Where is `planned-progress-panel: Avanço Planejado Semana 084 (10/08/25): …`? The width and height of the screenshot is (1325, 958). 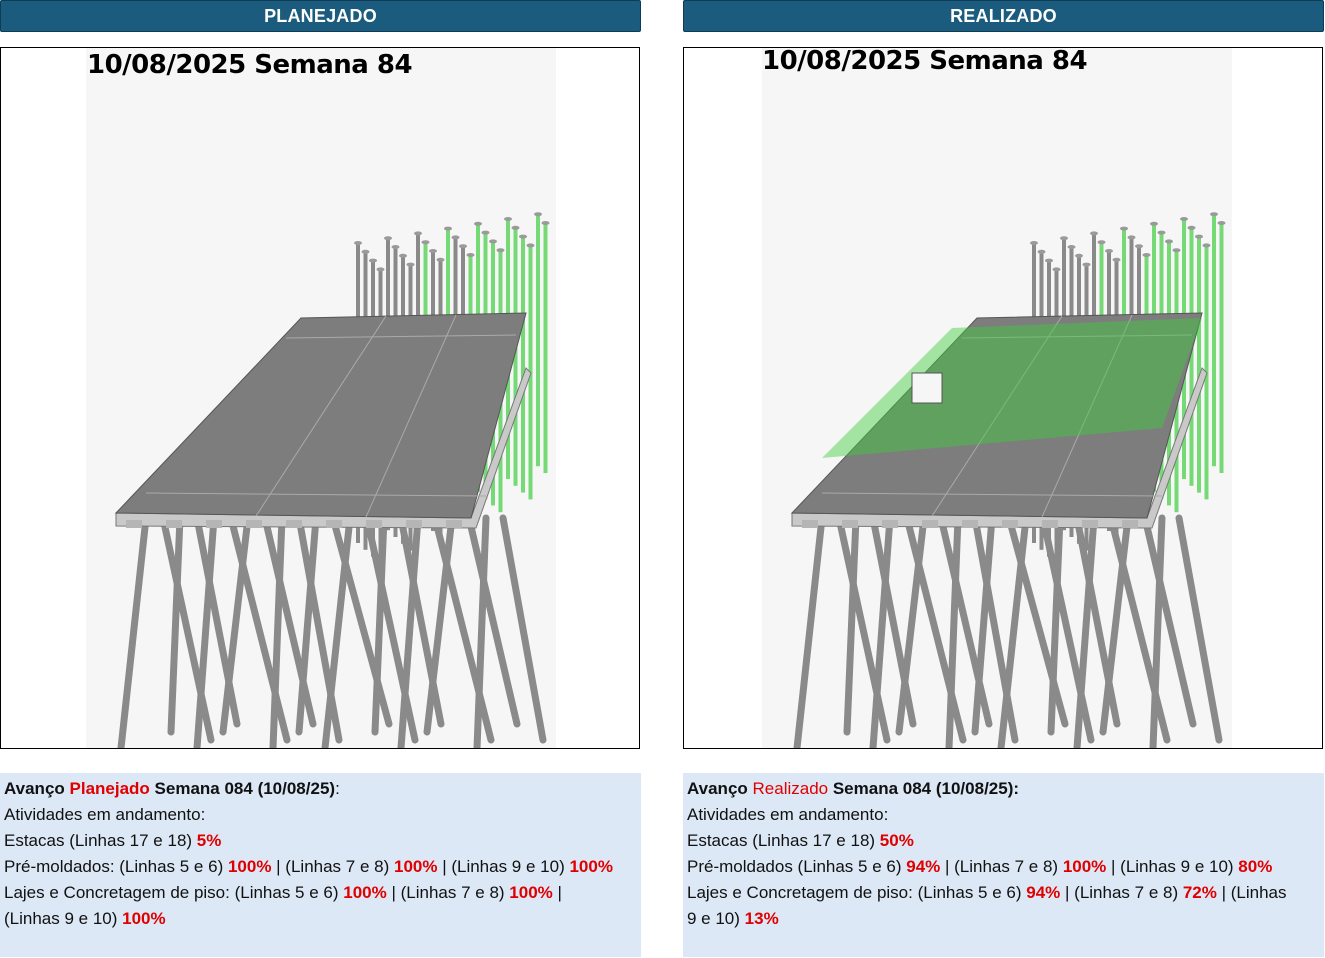
planned-progress-panel: Avanço Planejado Semana 084 (10/08/25): … is located at coordinates (320, 865).